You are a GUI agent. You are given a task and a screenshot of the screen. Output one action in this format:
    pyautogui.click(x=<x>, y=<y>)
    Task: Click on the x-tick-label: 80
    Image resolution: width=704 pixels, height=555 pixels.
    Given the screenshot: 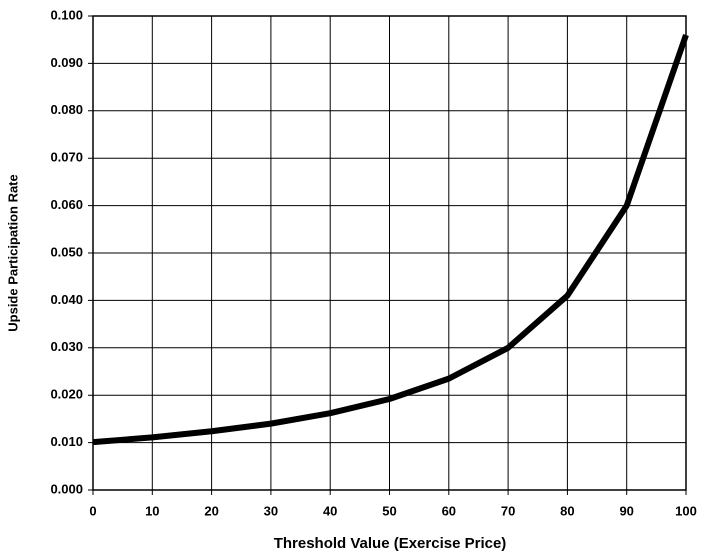 What is the action you would take?
    pyautogui.click(x=567, y=510)
    